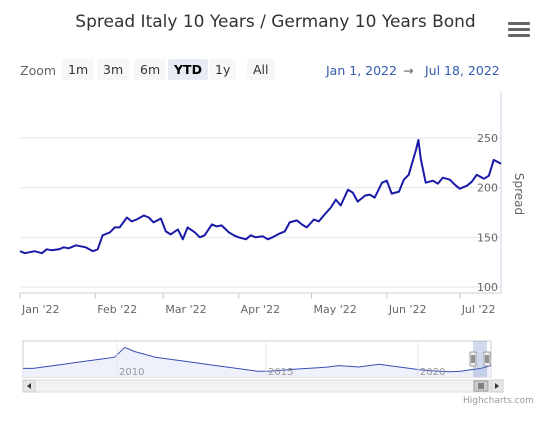 The image size is (551, 429). I want to click on navigator-tick-label: 2015, so click(280, 372).